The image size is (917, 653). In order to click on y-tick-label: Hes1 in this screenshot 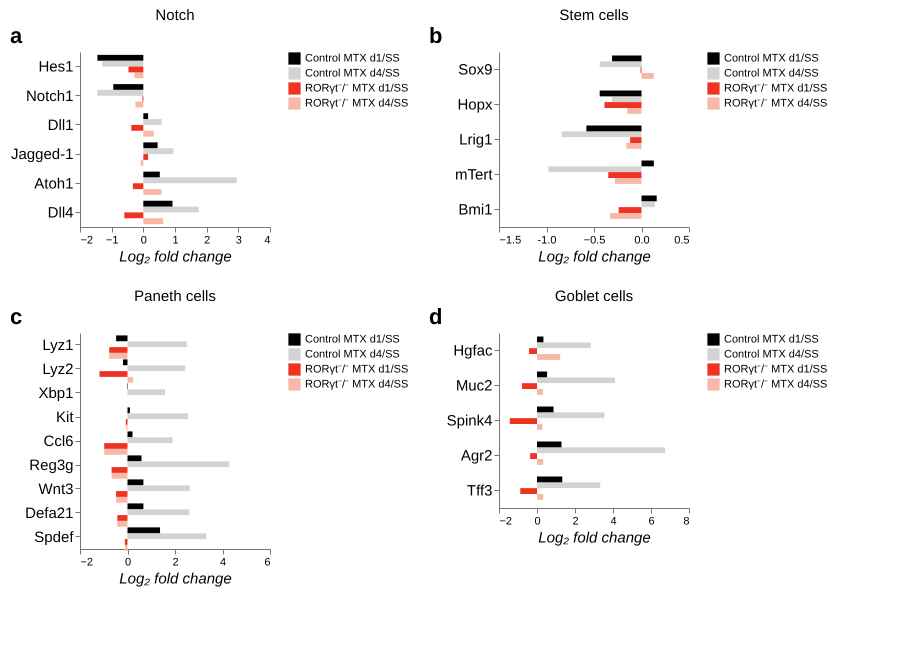, I will do `click(56, 67)`.